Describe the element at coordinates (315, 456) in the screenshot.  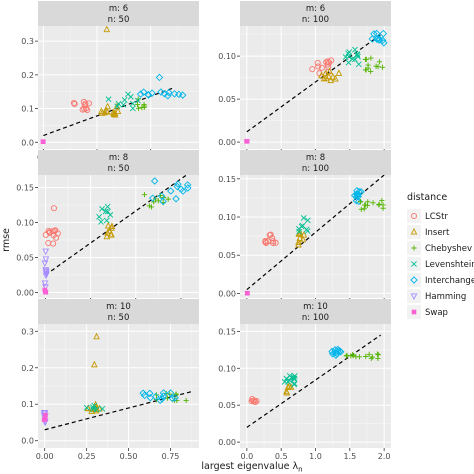
I see `x-tick-label: 1.0` at that location.